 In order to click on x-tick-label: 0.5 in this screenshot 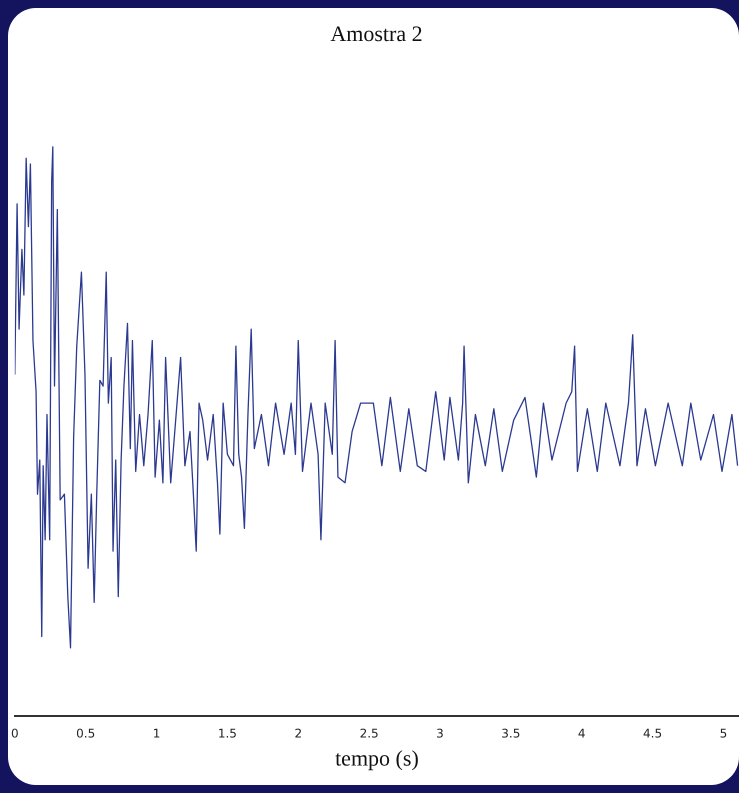, I will do `click(86, 733)`.